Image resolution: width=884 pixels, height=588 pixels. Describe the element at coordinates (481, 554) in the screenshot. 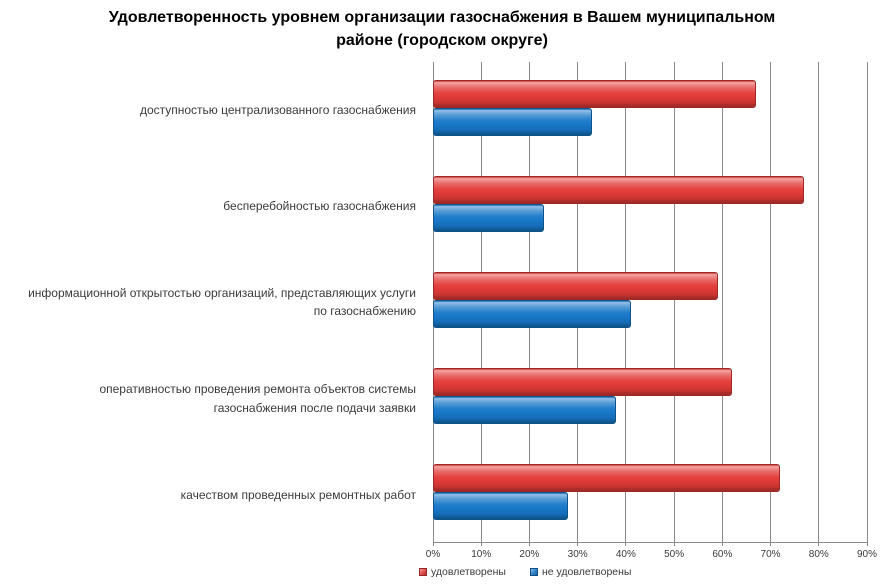

I see `x-tick-label: 10%` at that location.